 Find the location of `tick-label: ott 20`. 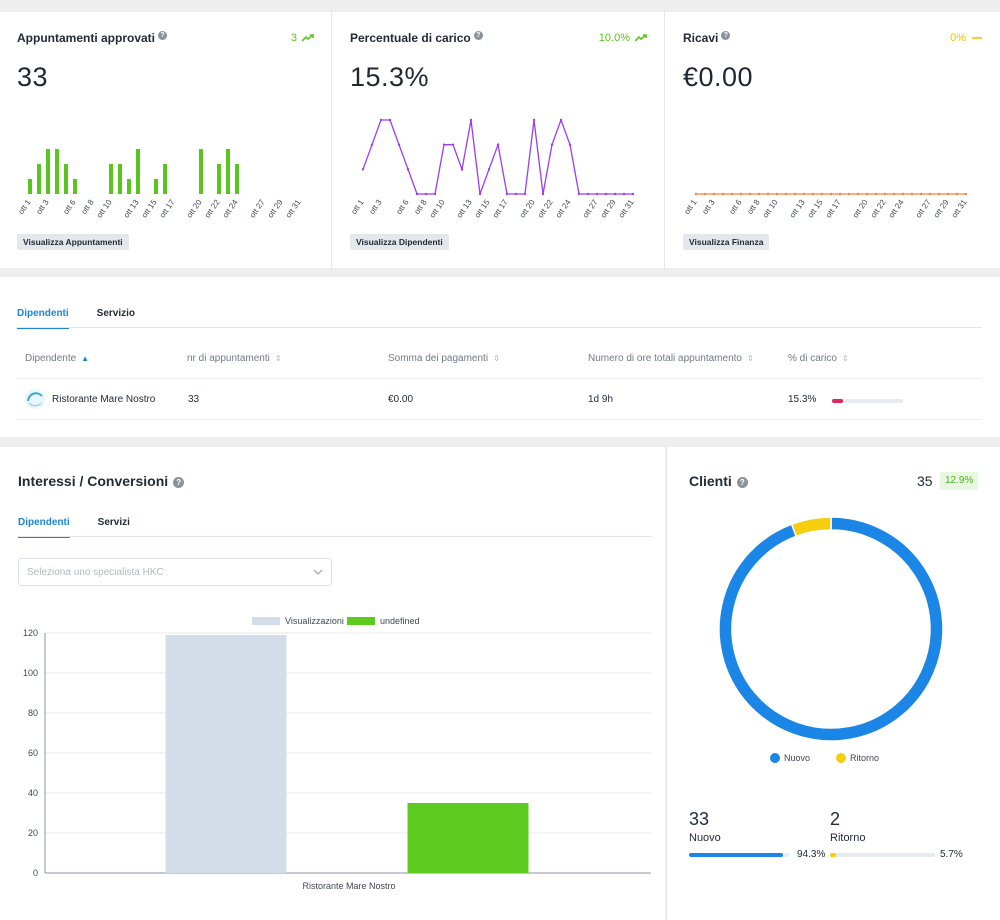

tick-label: ott 20 is located at coordinates (860, 209).